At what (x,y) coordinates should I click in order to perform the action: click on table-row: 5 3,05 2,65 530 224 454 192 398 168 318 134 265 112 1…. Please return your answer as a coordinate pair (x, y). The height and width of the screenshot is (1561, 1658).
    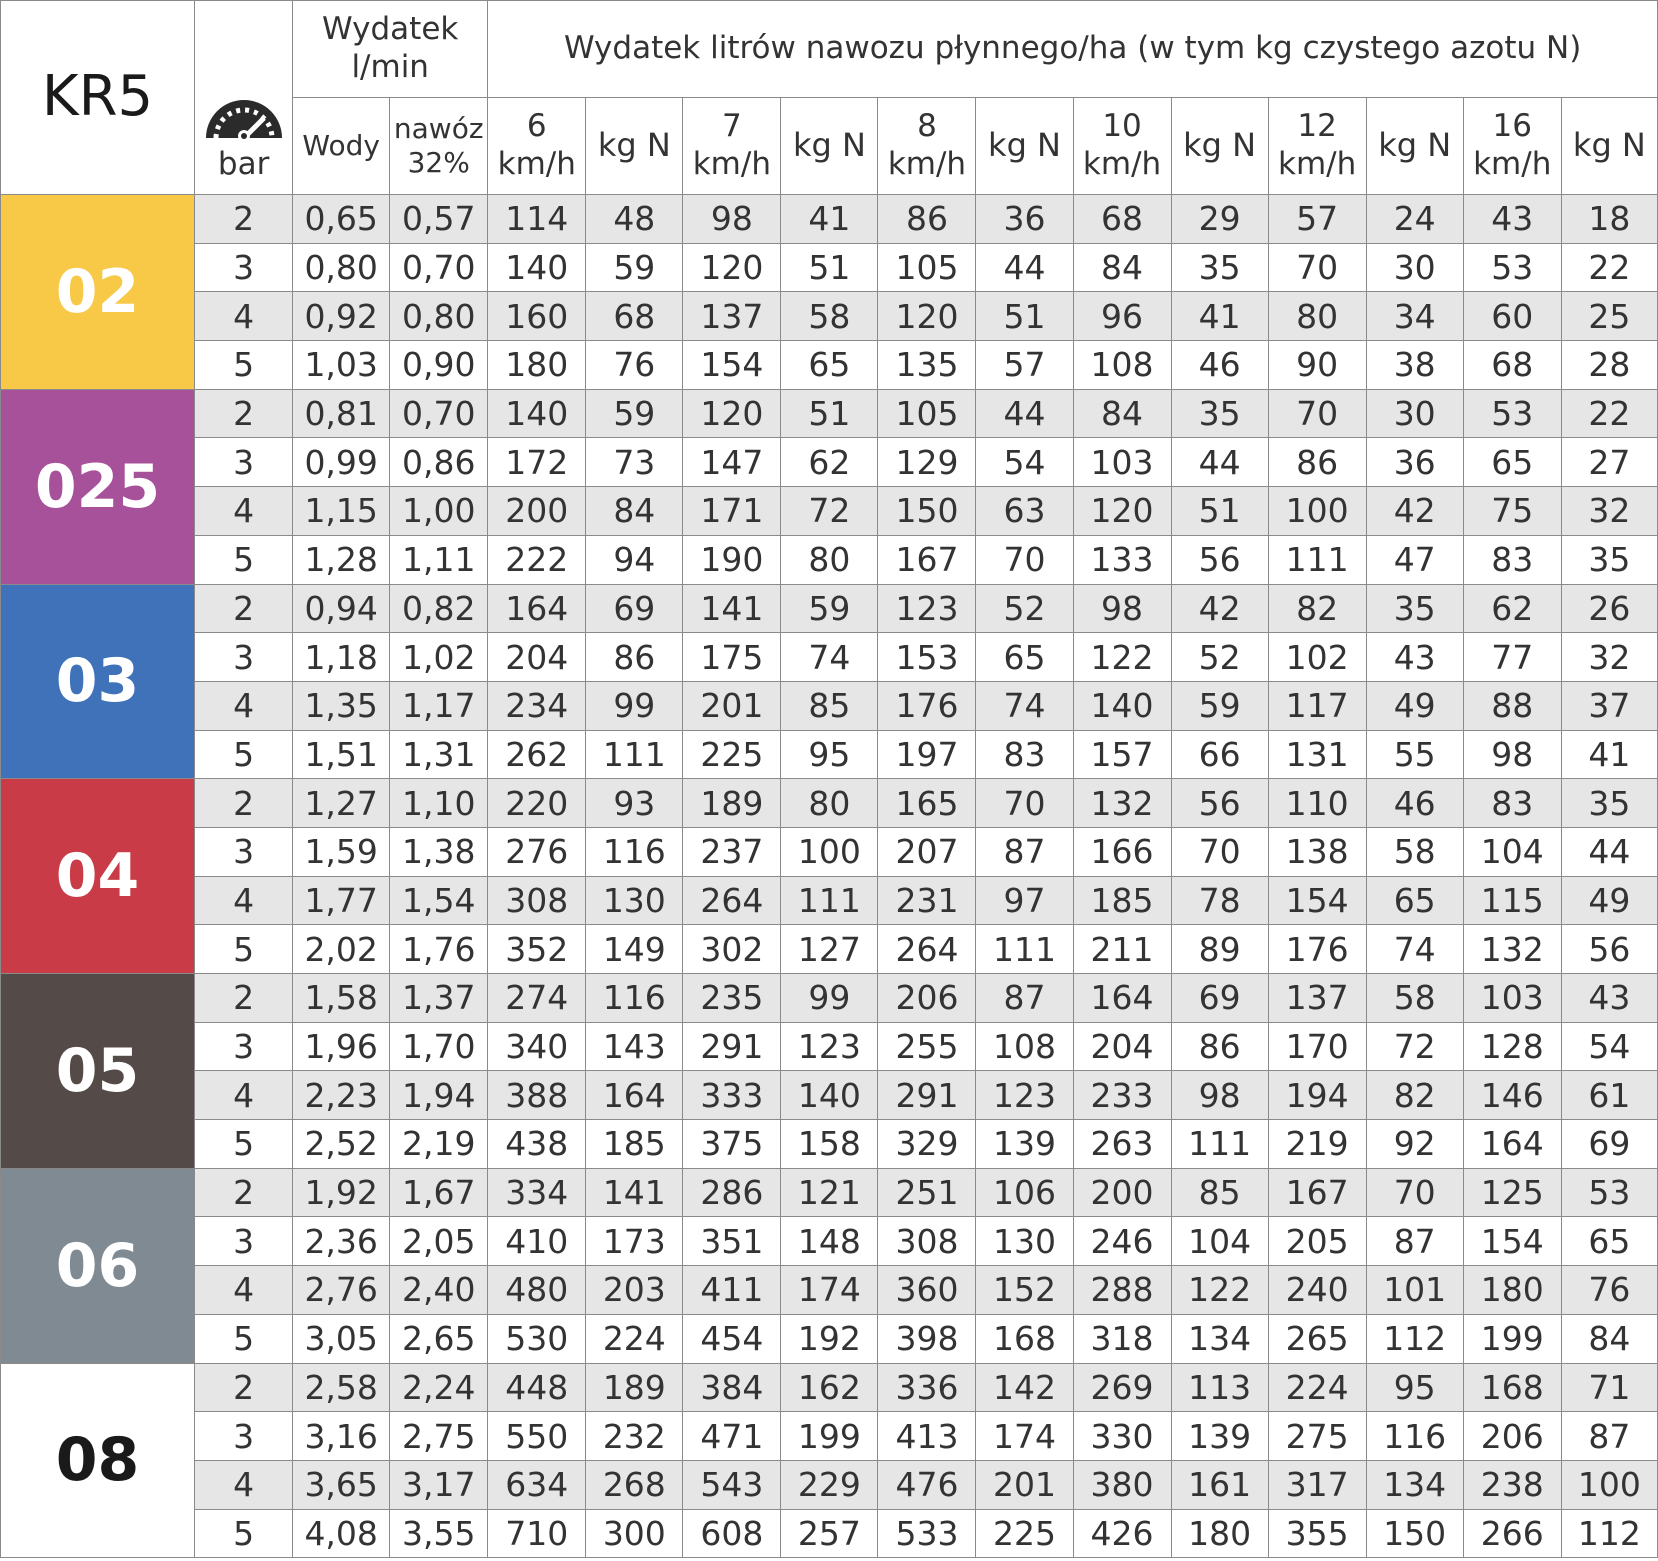
    Looking at the image, I should click on (829, 1338).